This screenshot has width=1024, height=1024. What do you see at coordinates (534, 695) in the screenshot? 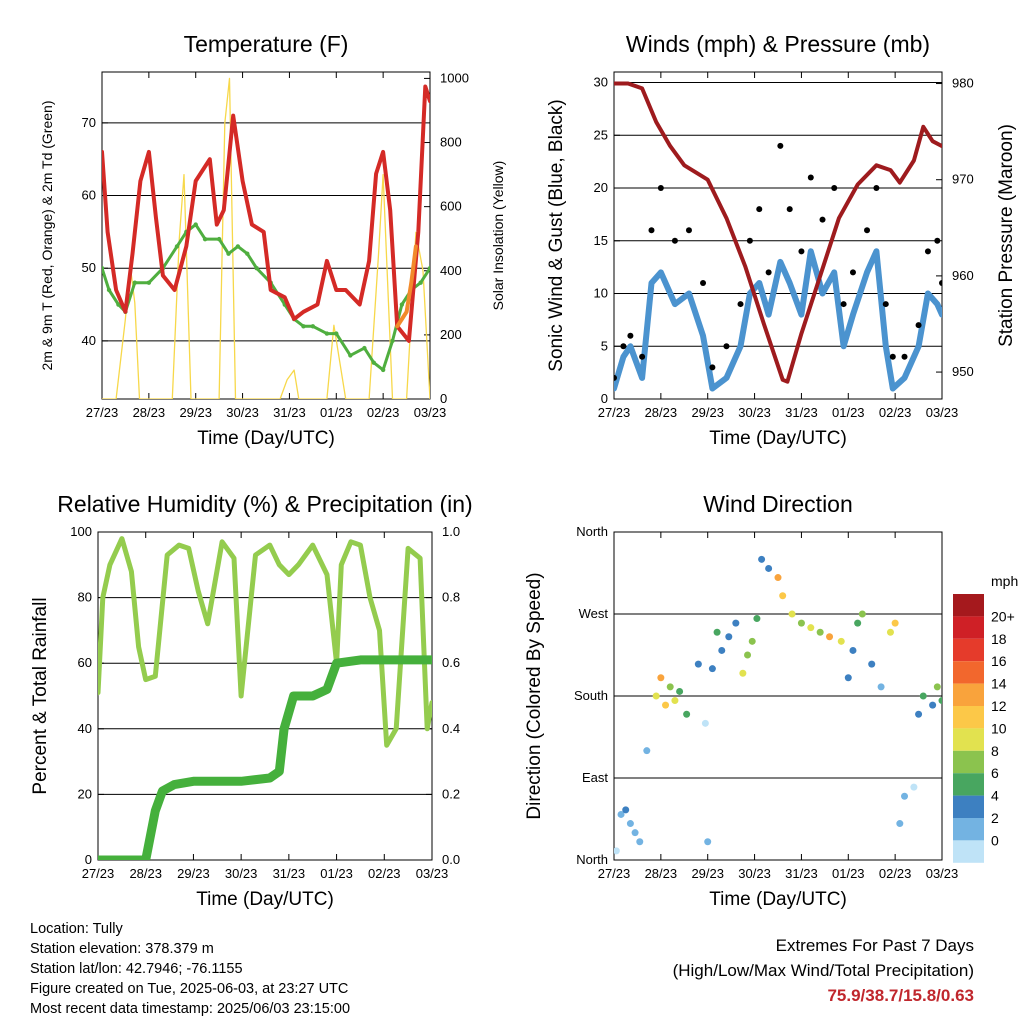
I see `y-axis-label: Direction (Colored By Speed)` at bounding box center [534, 695].